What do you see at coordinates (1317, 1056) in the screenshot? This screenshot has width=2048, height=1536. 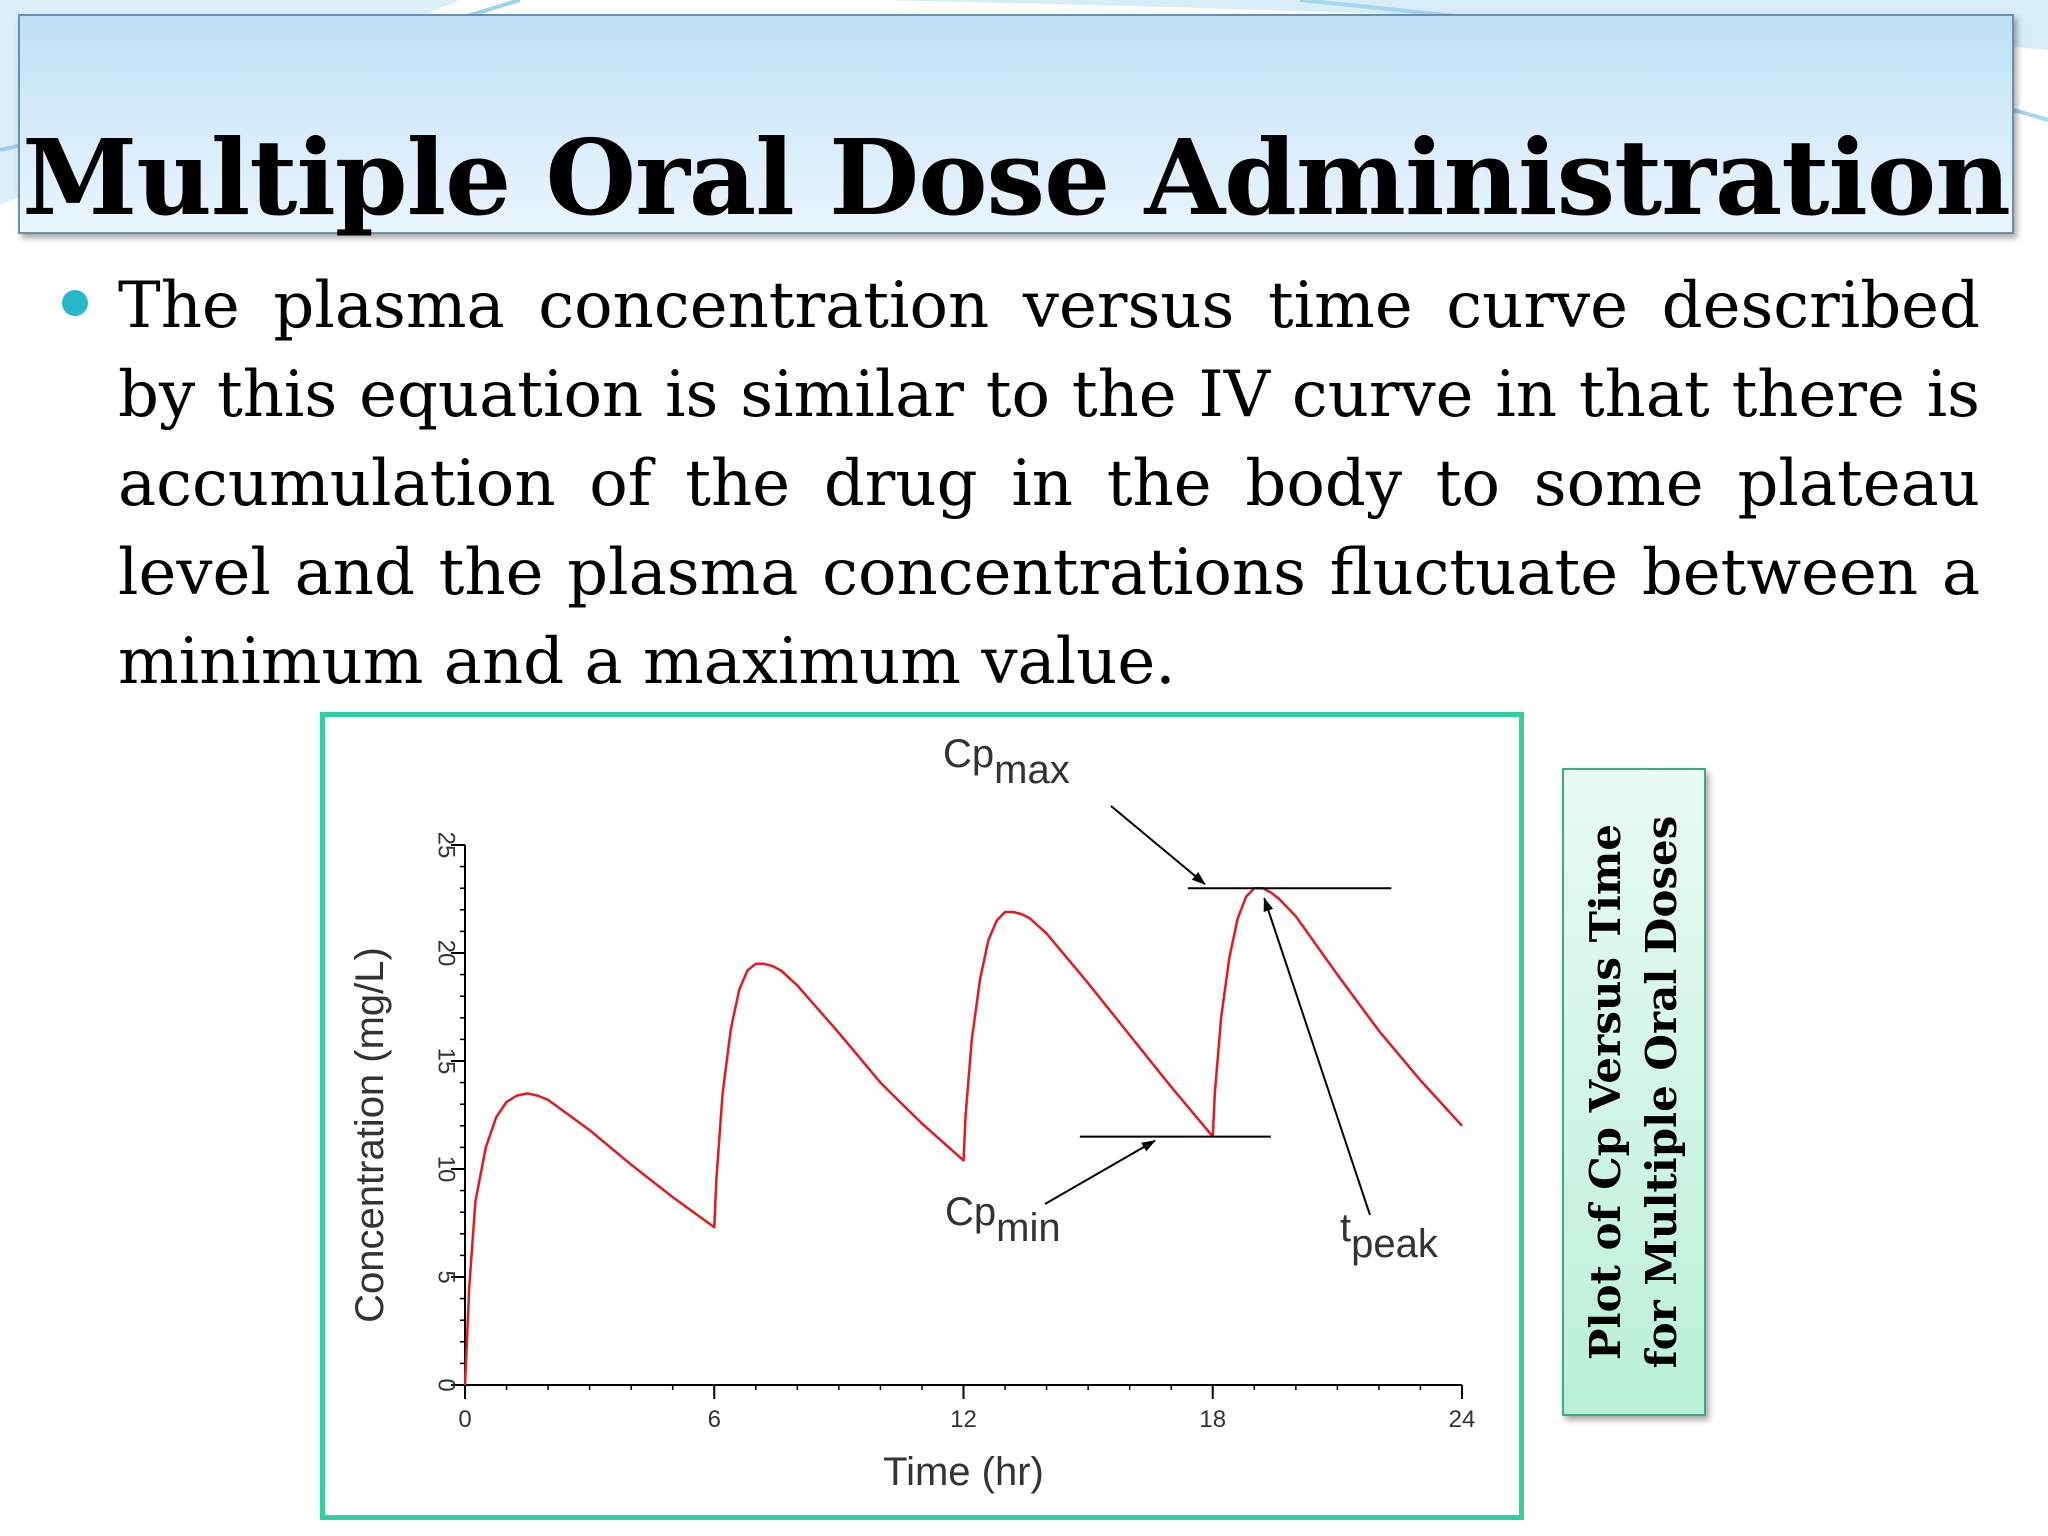 I see `tpeak-arrow` at bounding box center [1317, 1056].